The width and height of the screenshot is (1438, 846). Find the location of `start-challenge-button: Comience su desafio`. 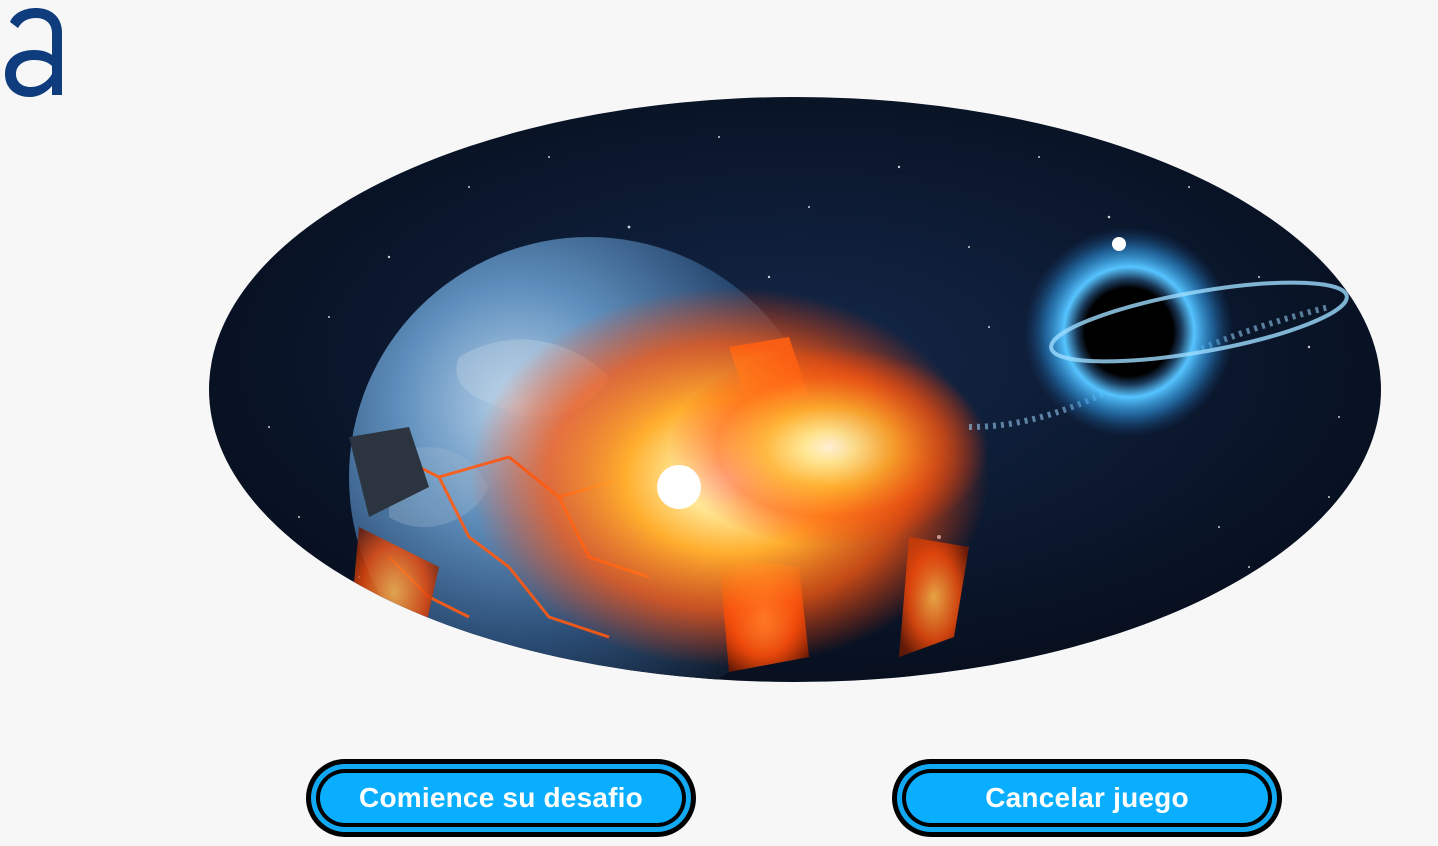

start-challenge-button: Comience su desafio is located at coordinates (501, 798).